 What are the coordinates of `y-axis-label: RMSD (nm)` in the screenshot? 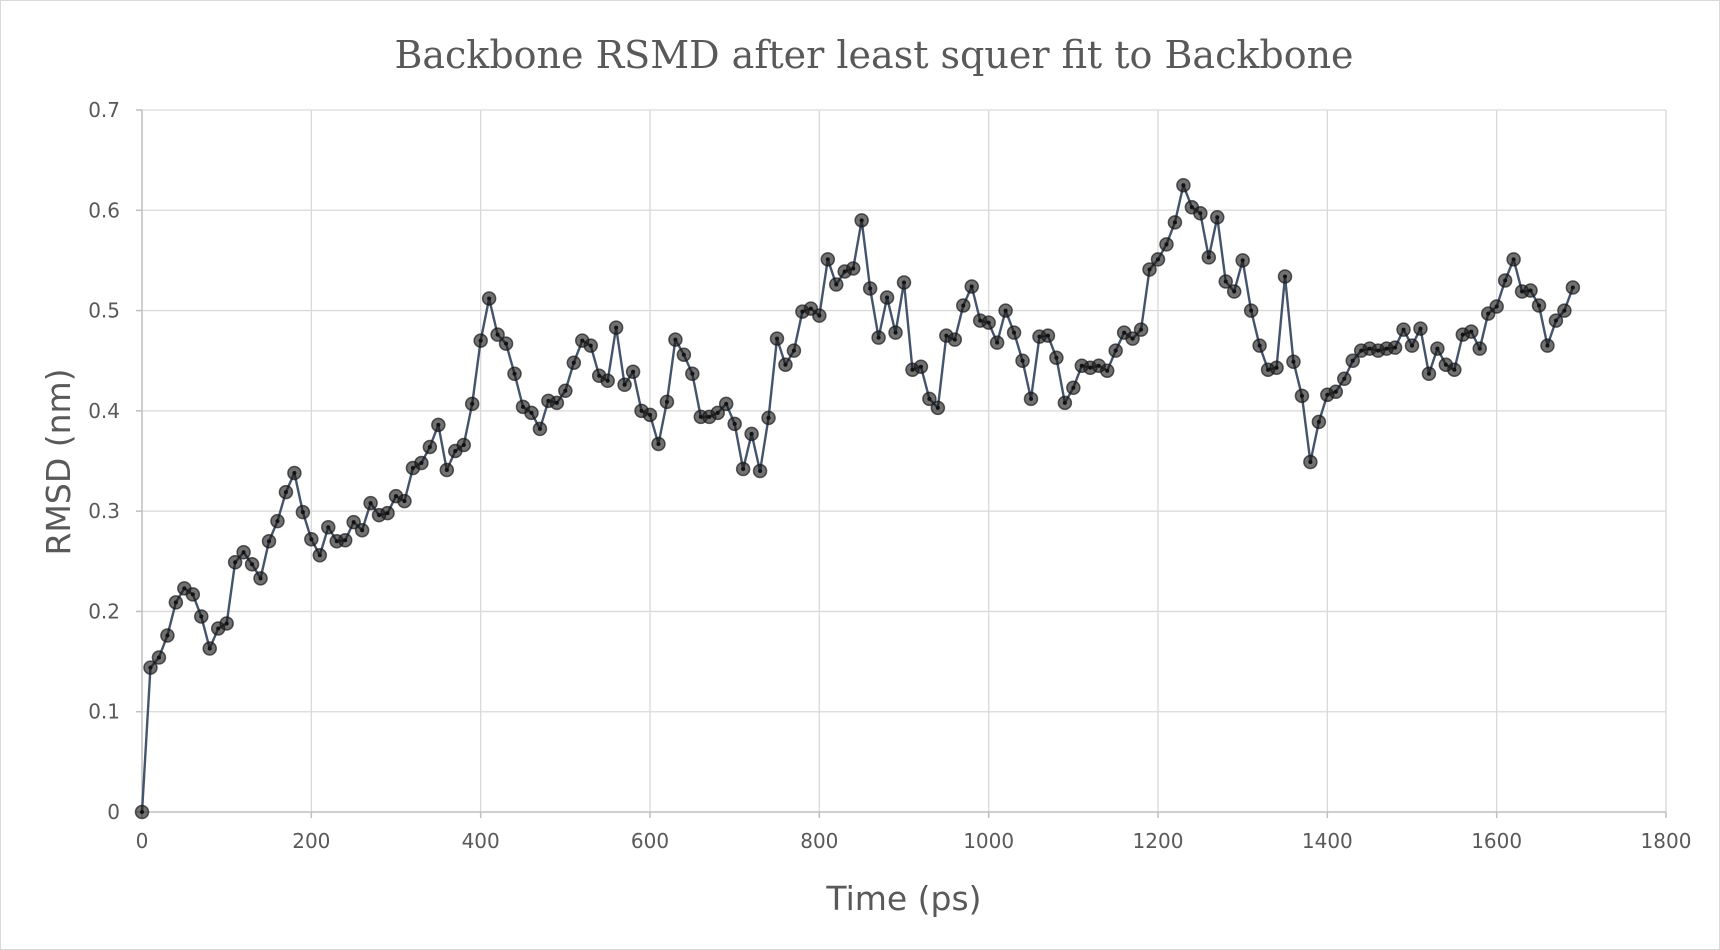 It's located at (58, 461).